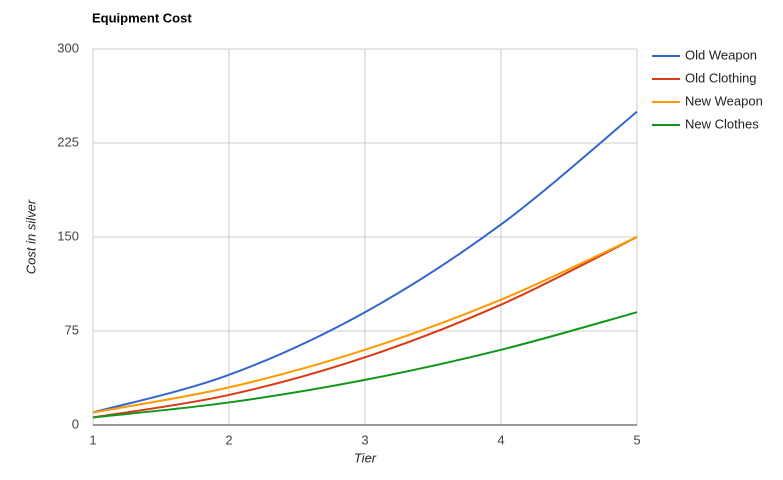  What do you see at coordinates (724, 100) in the screenshot?
I see `legend-label: New Weapon` at bounding box center [724, 100].